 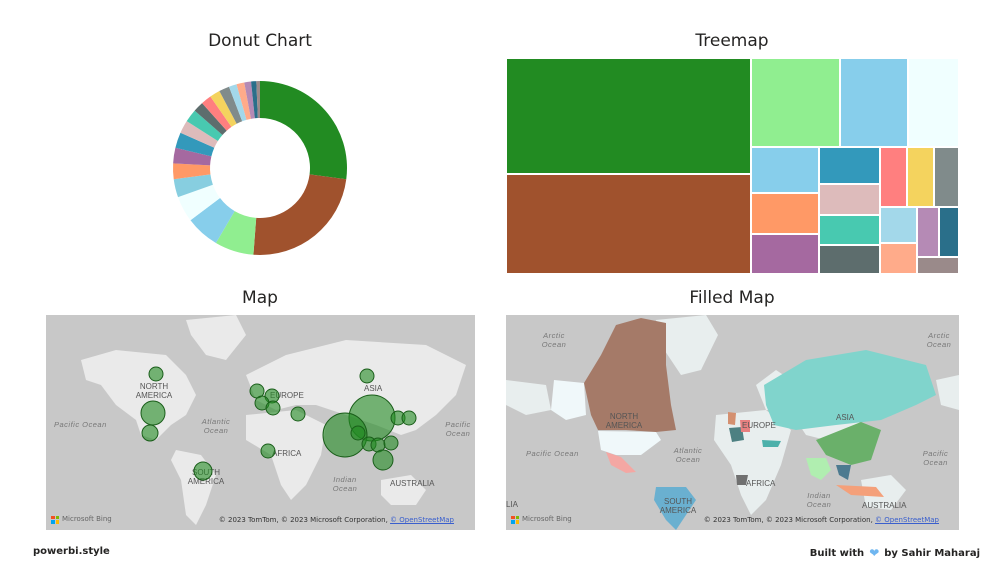 What do you see at coordinates (874, 553) in the screenshot?
I see `blue-heart-icon: ❤` at bounding box center [874, 553].